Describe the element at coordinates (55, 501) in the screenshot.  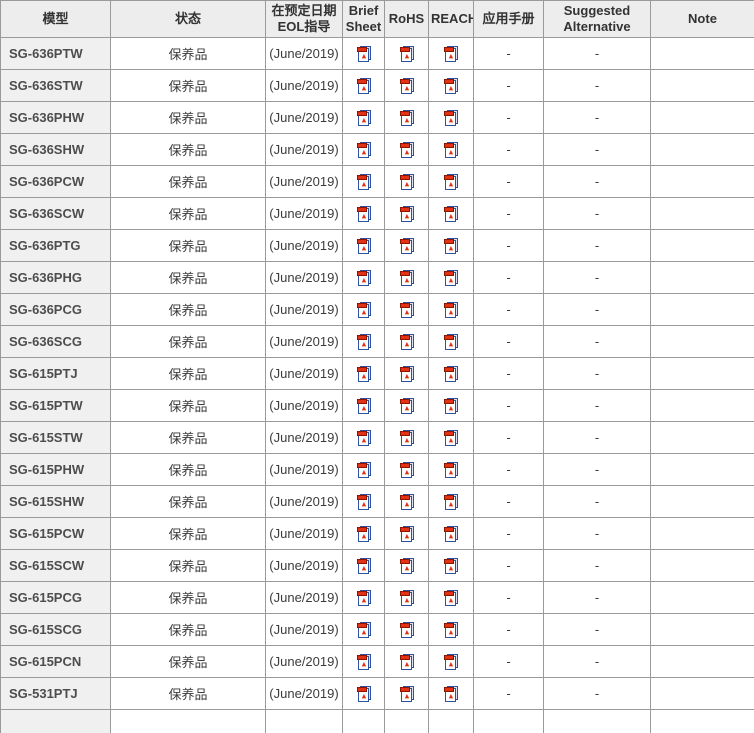
I see `model-cell: SG-615SHW` at that location.